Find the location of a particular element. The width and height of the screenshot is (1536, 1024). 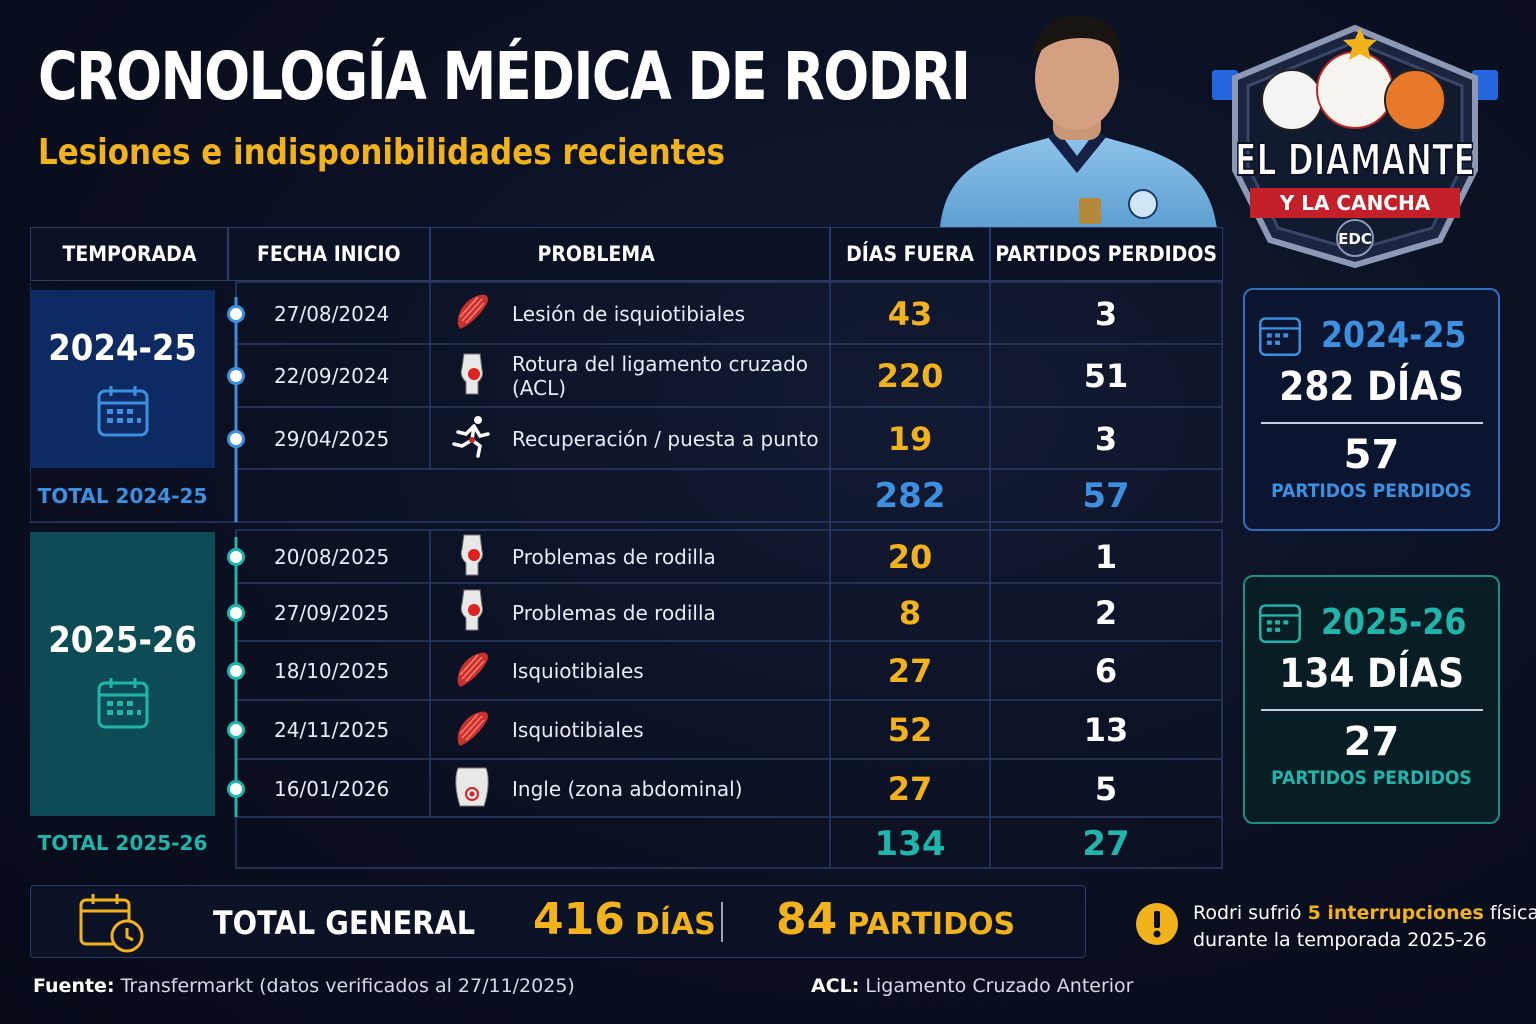

soccer-ball-icon is located at coordinates (1292, 100).